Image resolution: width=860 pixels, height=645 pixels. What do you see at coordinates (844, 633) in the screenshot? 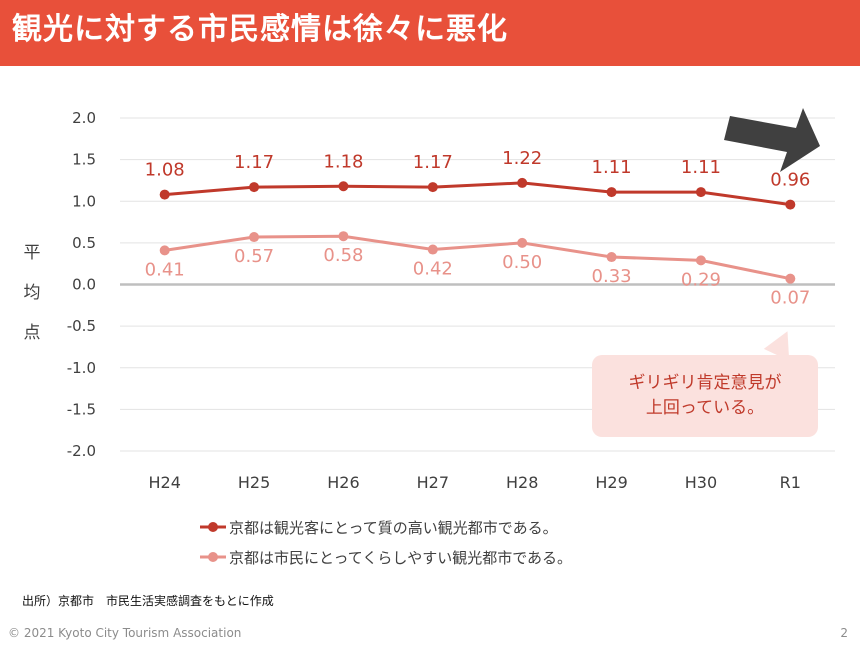
I see `page-number: 2` at bounding box center [844, 633].